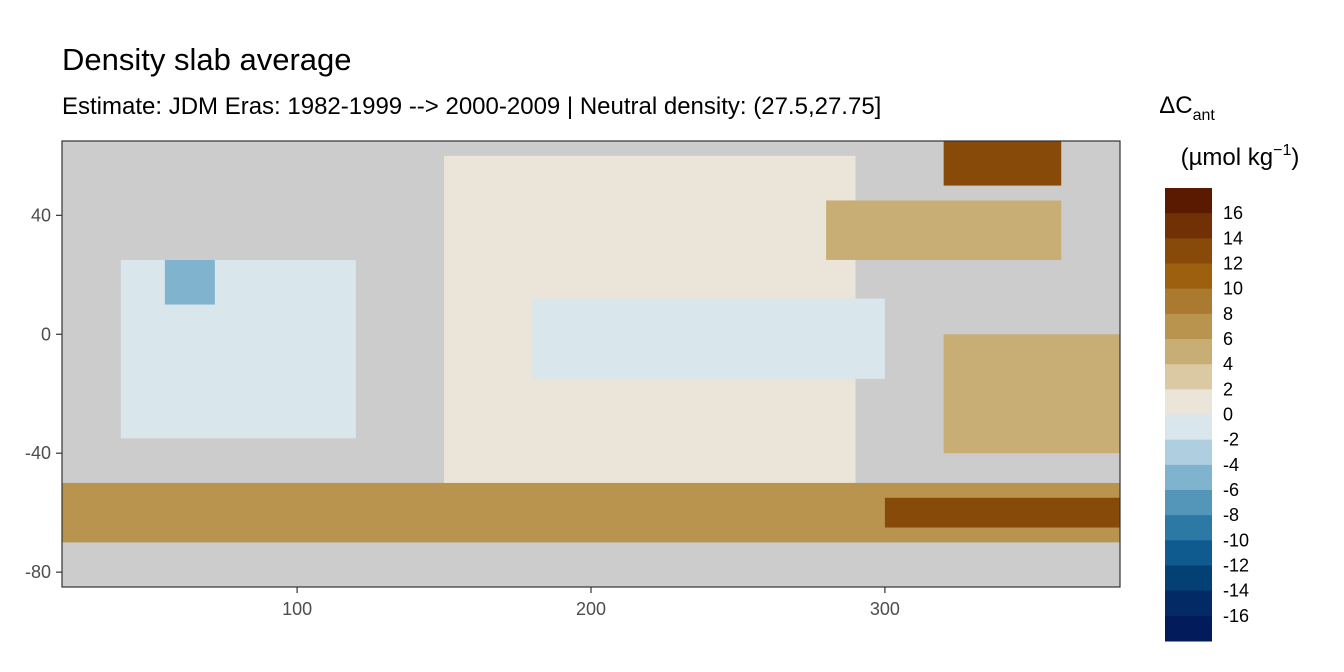  I want to click on x-tick-label: 300, so click(885, 609).